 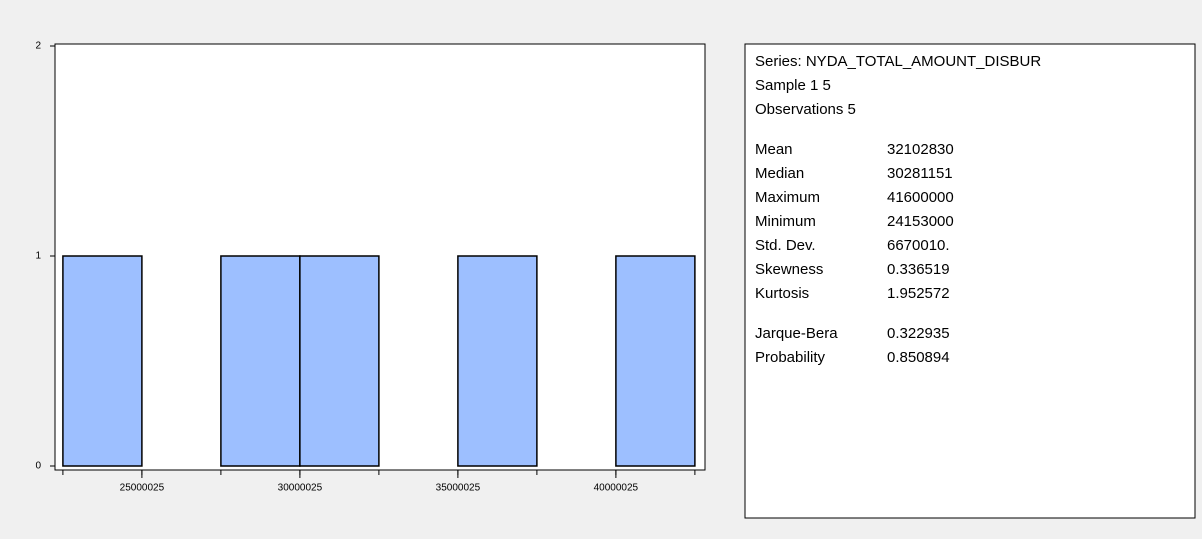 I want to click on stat-label: Minimum, so click(x=785, y=221).